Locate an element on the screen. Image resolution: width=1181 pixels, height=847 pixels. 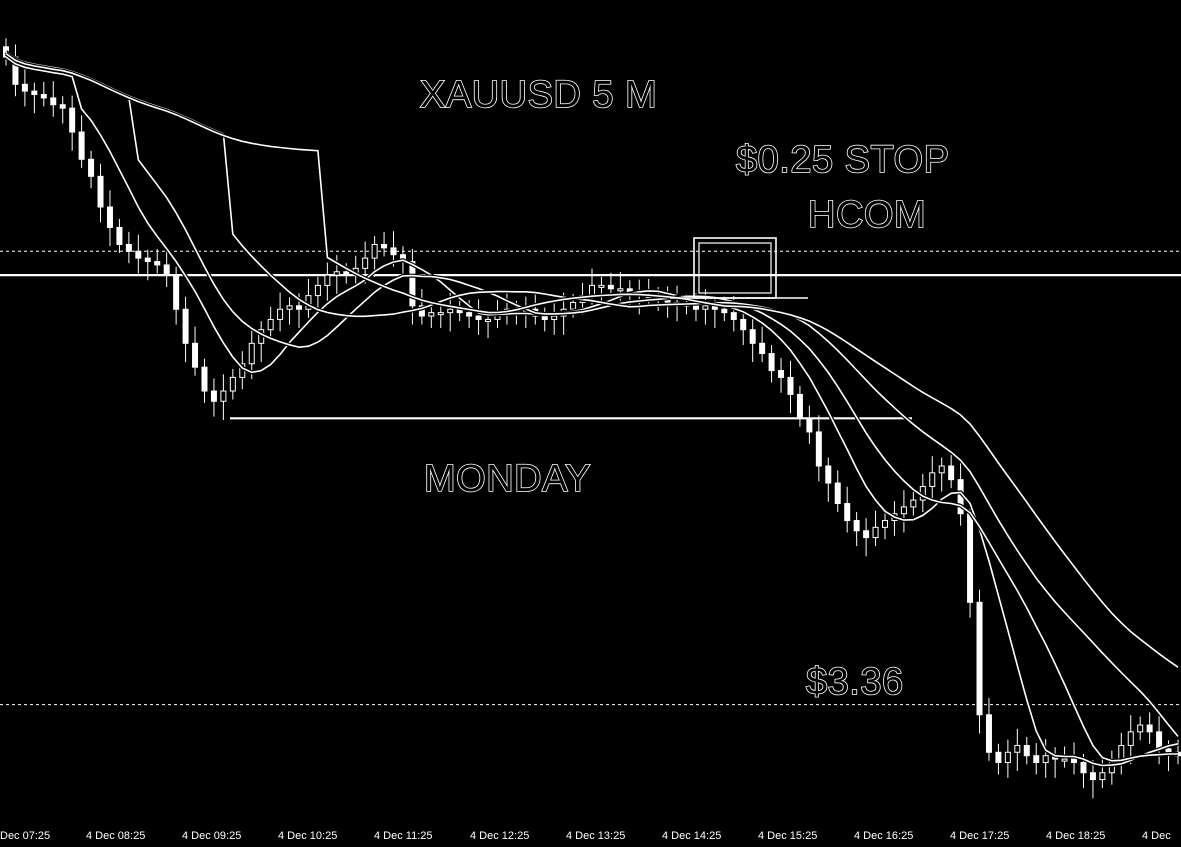
day-annotation: MONDAY is located at coordinates (507, 479).